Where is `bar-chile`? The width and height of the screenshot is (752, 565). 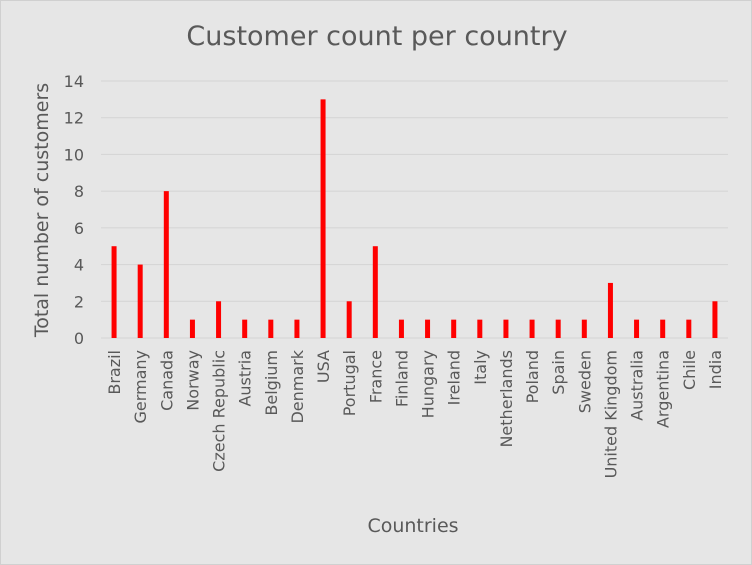 bar-chile is located at coordinates (689, 328).